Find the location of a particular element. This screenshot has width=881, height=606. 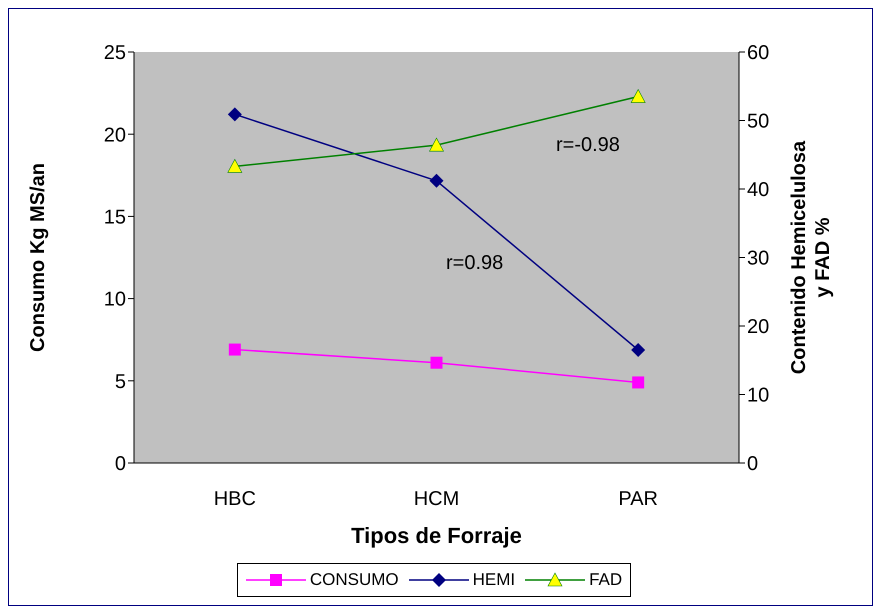

y-tick-label: 0 is located at coordinates (120, 464).